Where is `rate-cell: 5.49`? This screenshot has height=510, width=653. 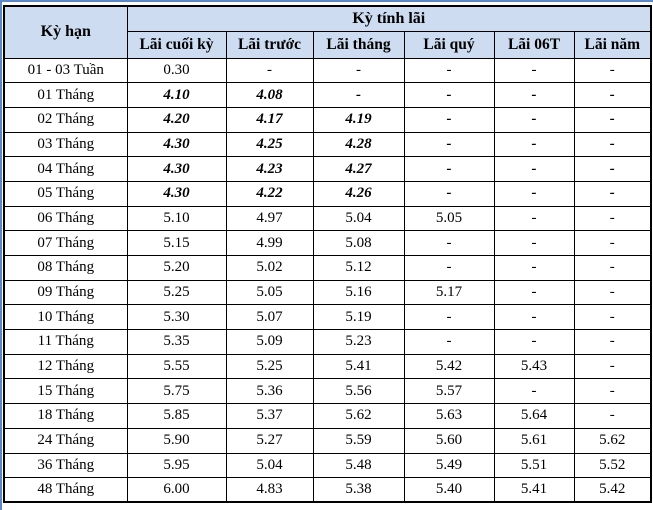 rate-cell: 5.49 is located at coordinates (449, 465).